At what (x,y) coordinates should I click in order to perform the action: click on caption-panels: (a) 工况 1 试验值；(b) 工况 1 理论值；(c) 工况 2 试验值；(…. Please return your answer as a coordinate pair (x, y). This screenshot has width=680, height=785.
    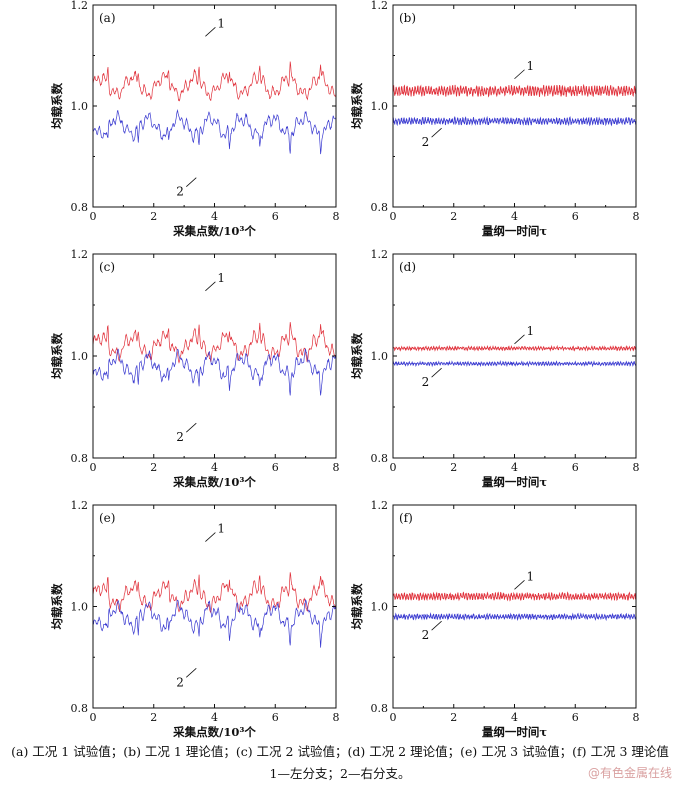
    Looking at the image, I should click on (340, 751).